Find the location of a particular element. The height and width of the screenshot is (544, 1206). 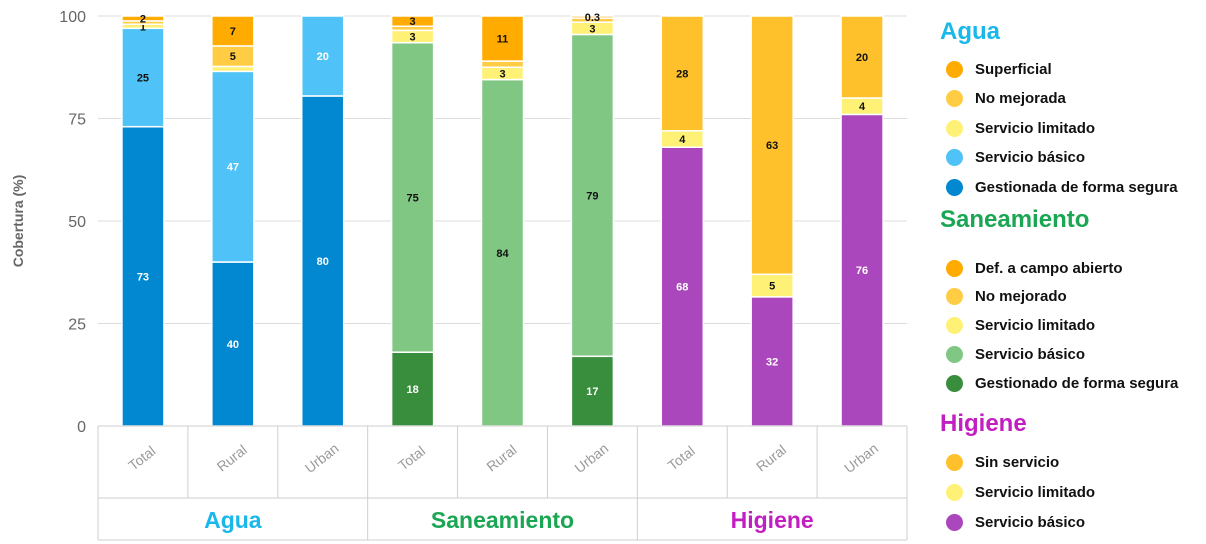

data-label: 73 is located at coordinates (143, 277).